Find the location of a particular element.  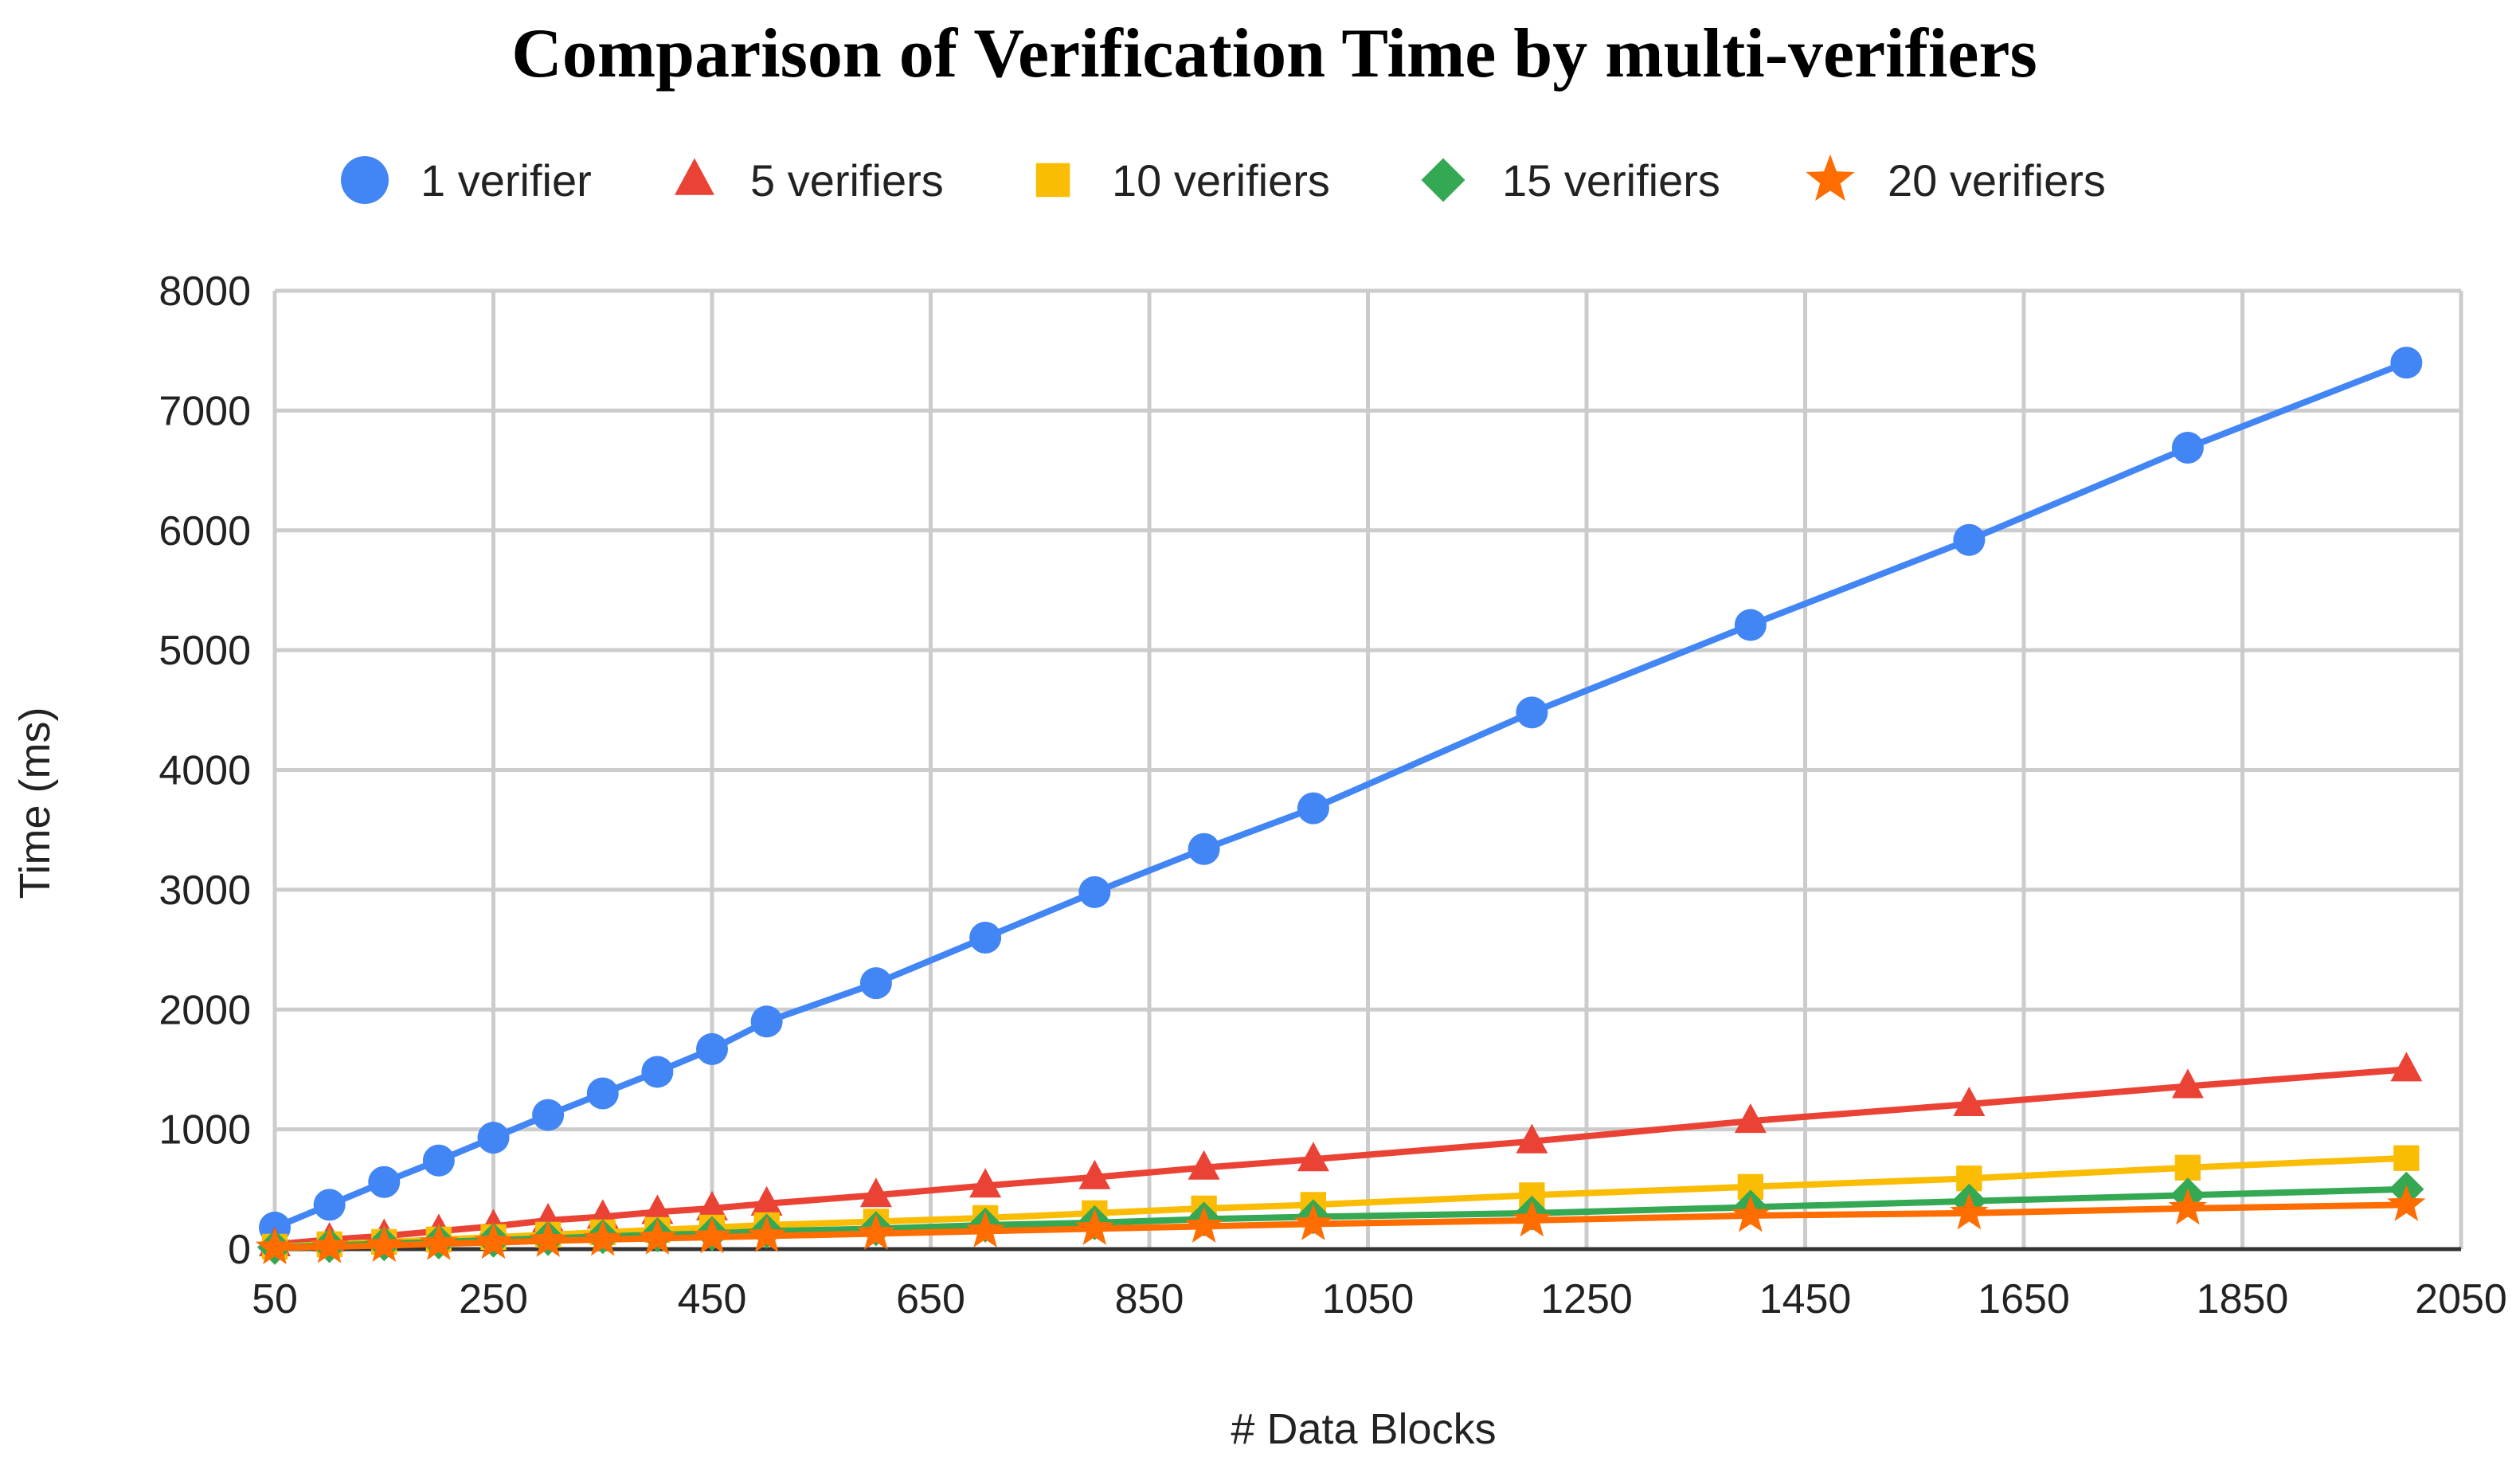

y-tick-label: 3000 is located at coordinates (204, 891).